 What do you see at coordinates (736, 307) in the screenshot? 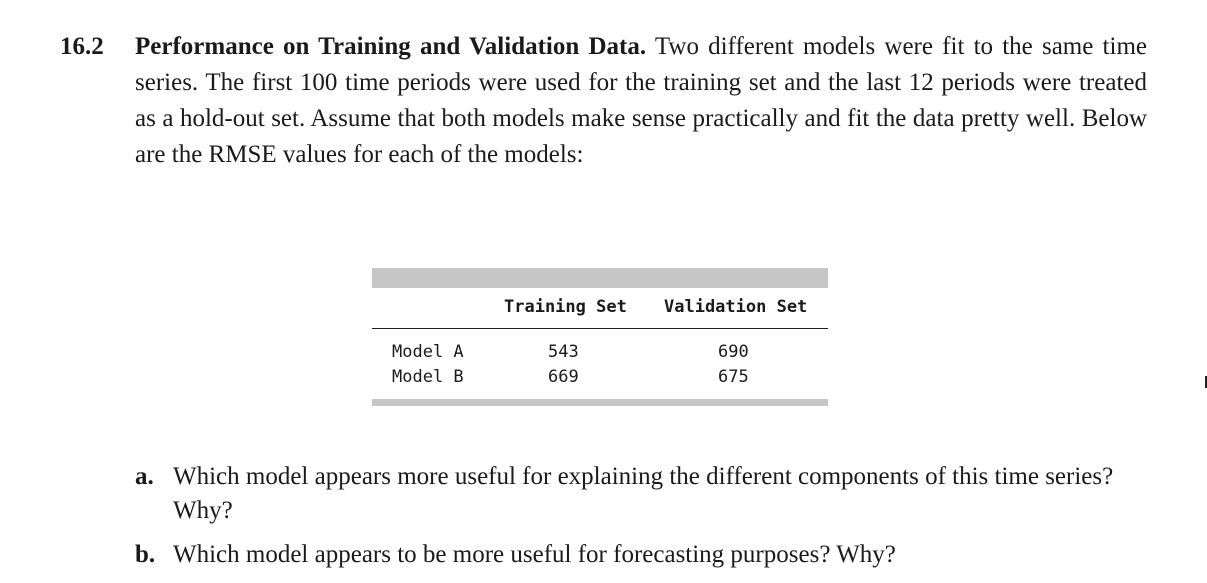
I see `header-validation-set: Validation Set` at bounding box center [736, 307].